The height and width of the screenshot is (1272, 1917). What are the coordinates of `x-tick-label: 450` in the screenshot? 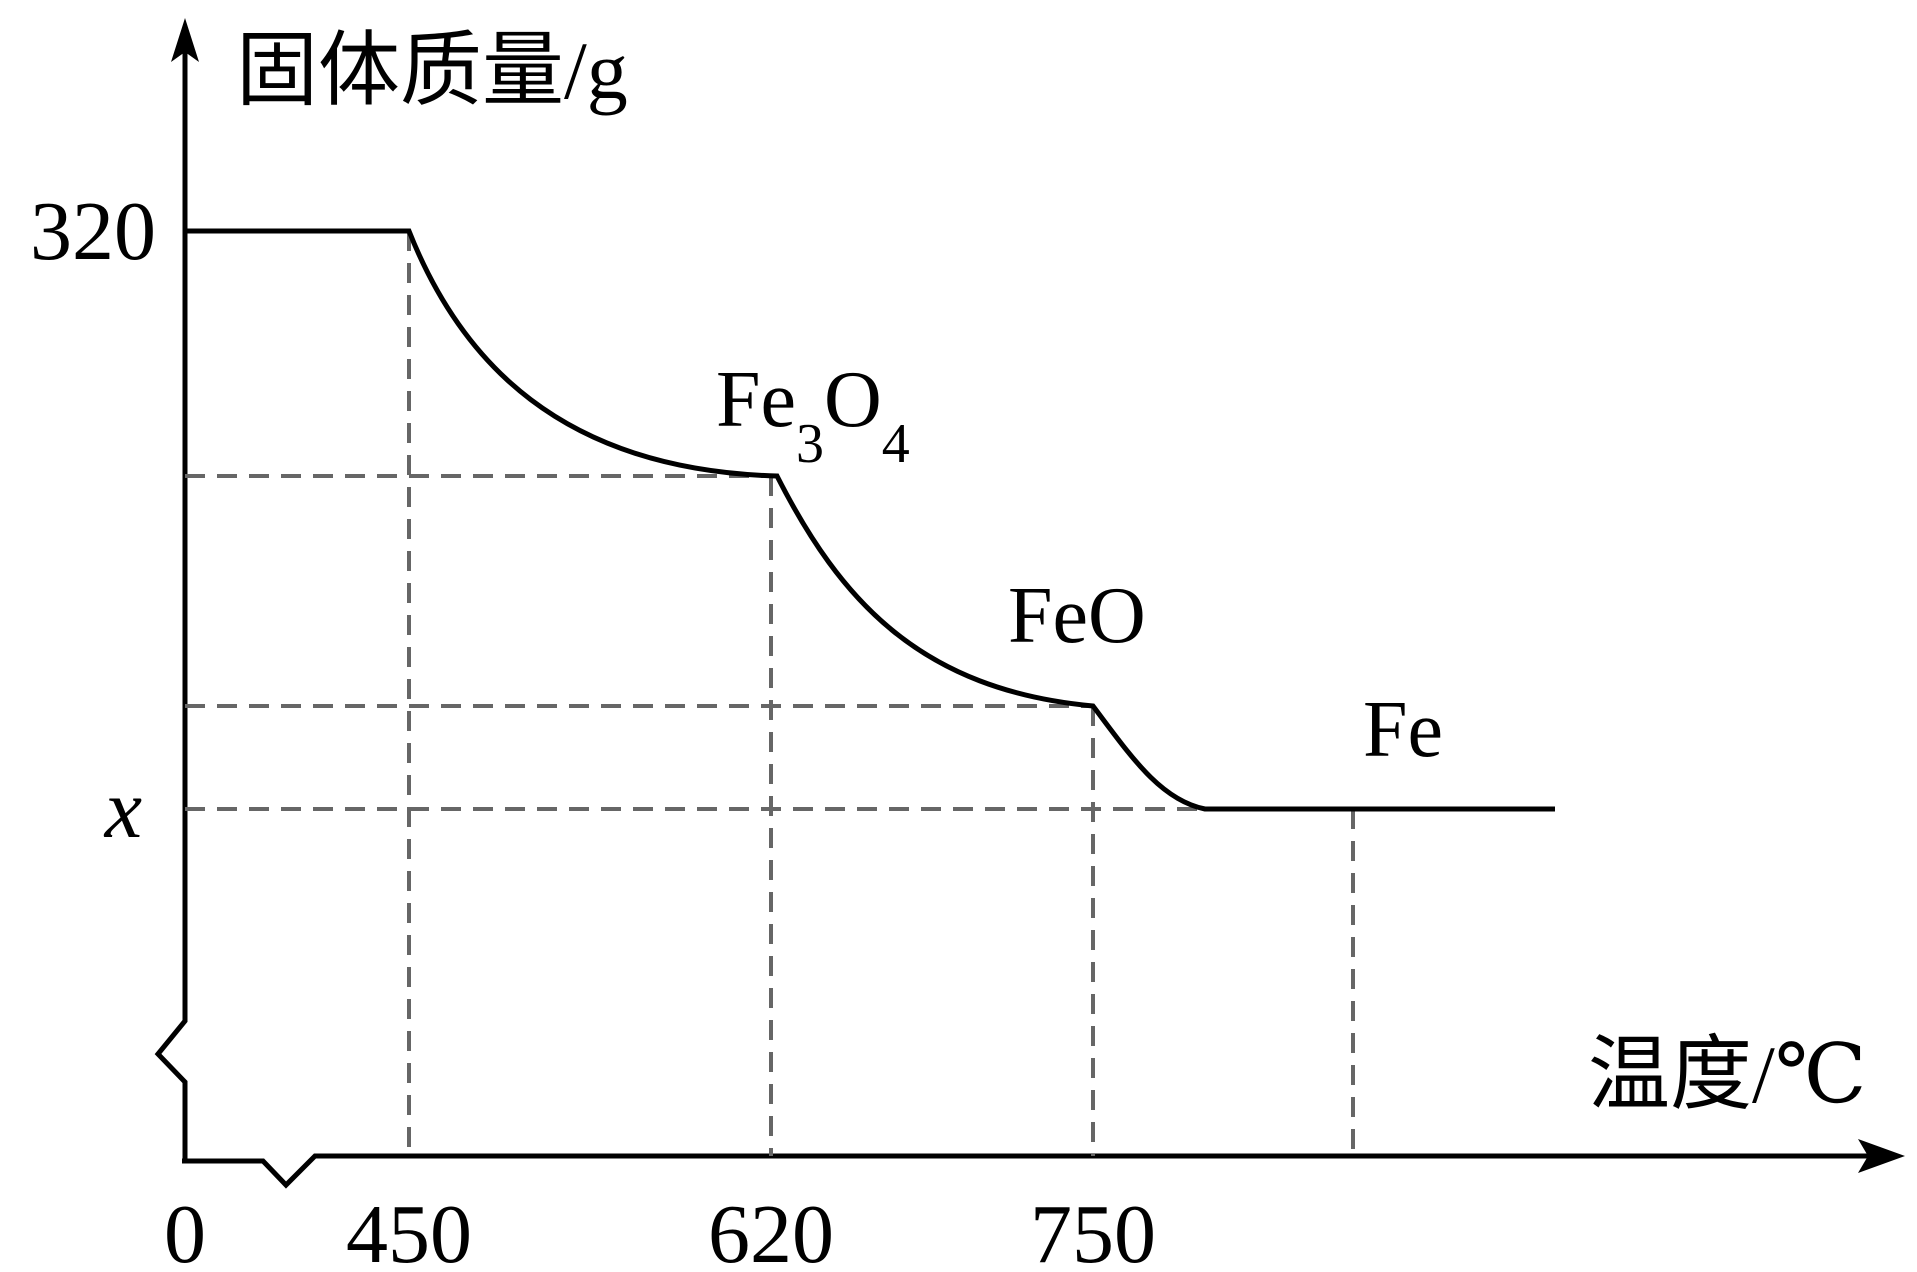 It's located at (409, 1230).